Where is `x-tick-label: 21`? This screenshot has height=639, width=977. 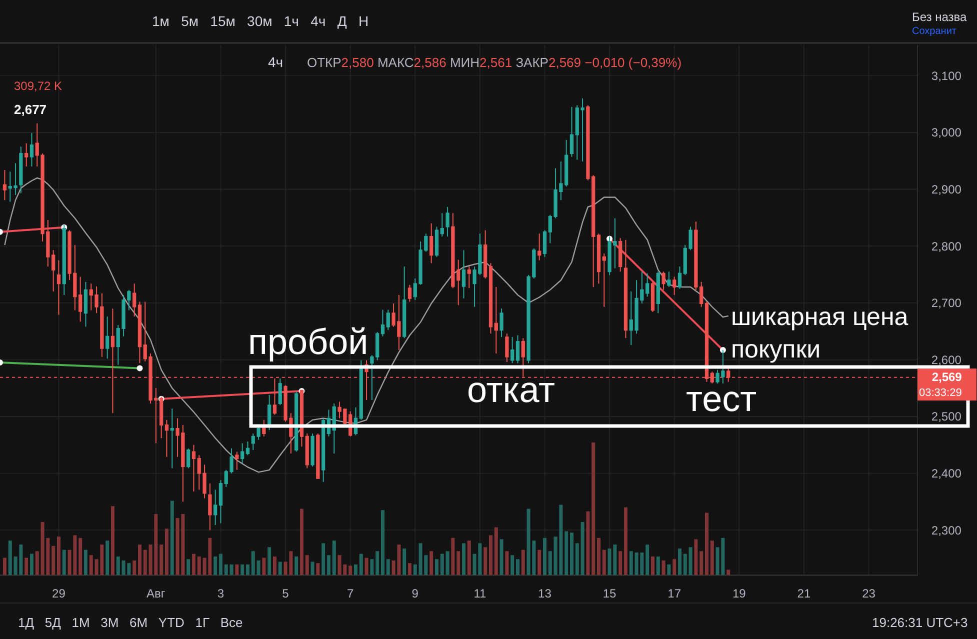
x-tick-label: 21 is located at coordinates (804, 593).